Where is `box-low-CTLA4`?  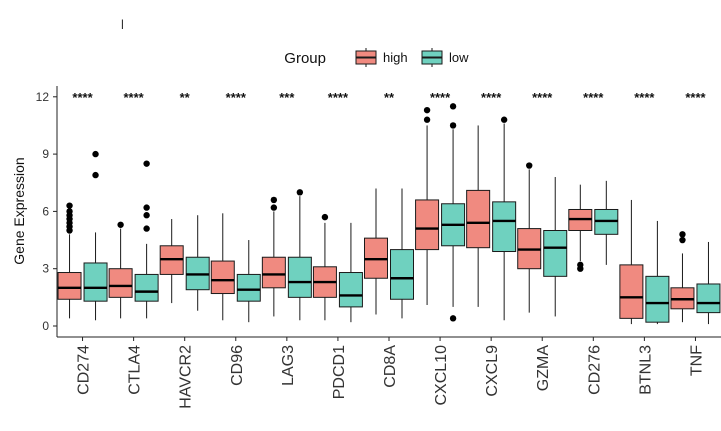 box-low-CTLA4 is located at coordinates (146, 287).